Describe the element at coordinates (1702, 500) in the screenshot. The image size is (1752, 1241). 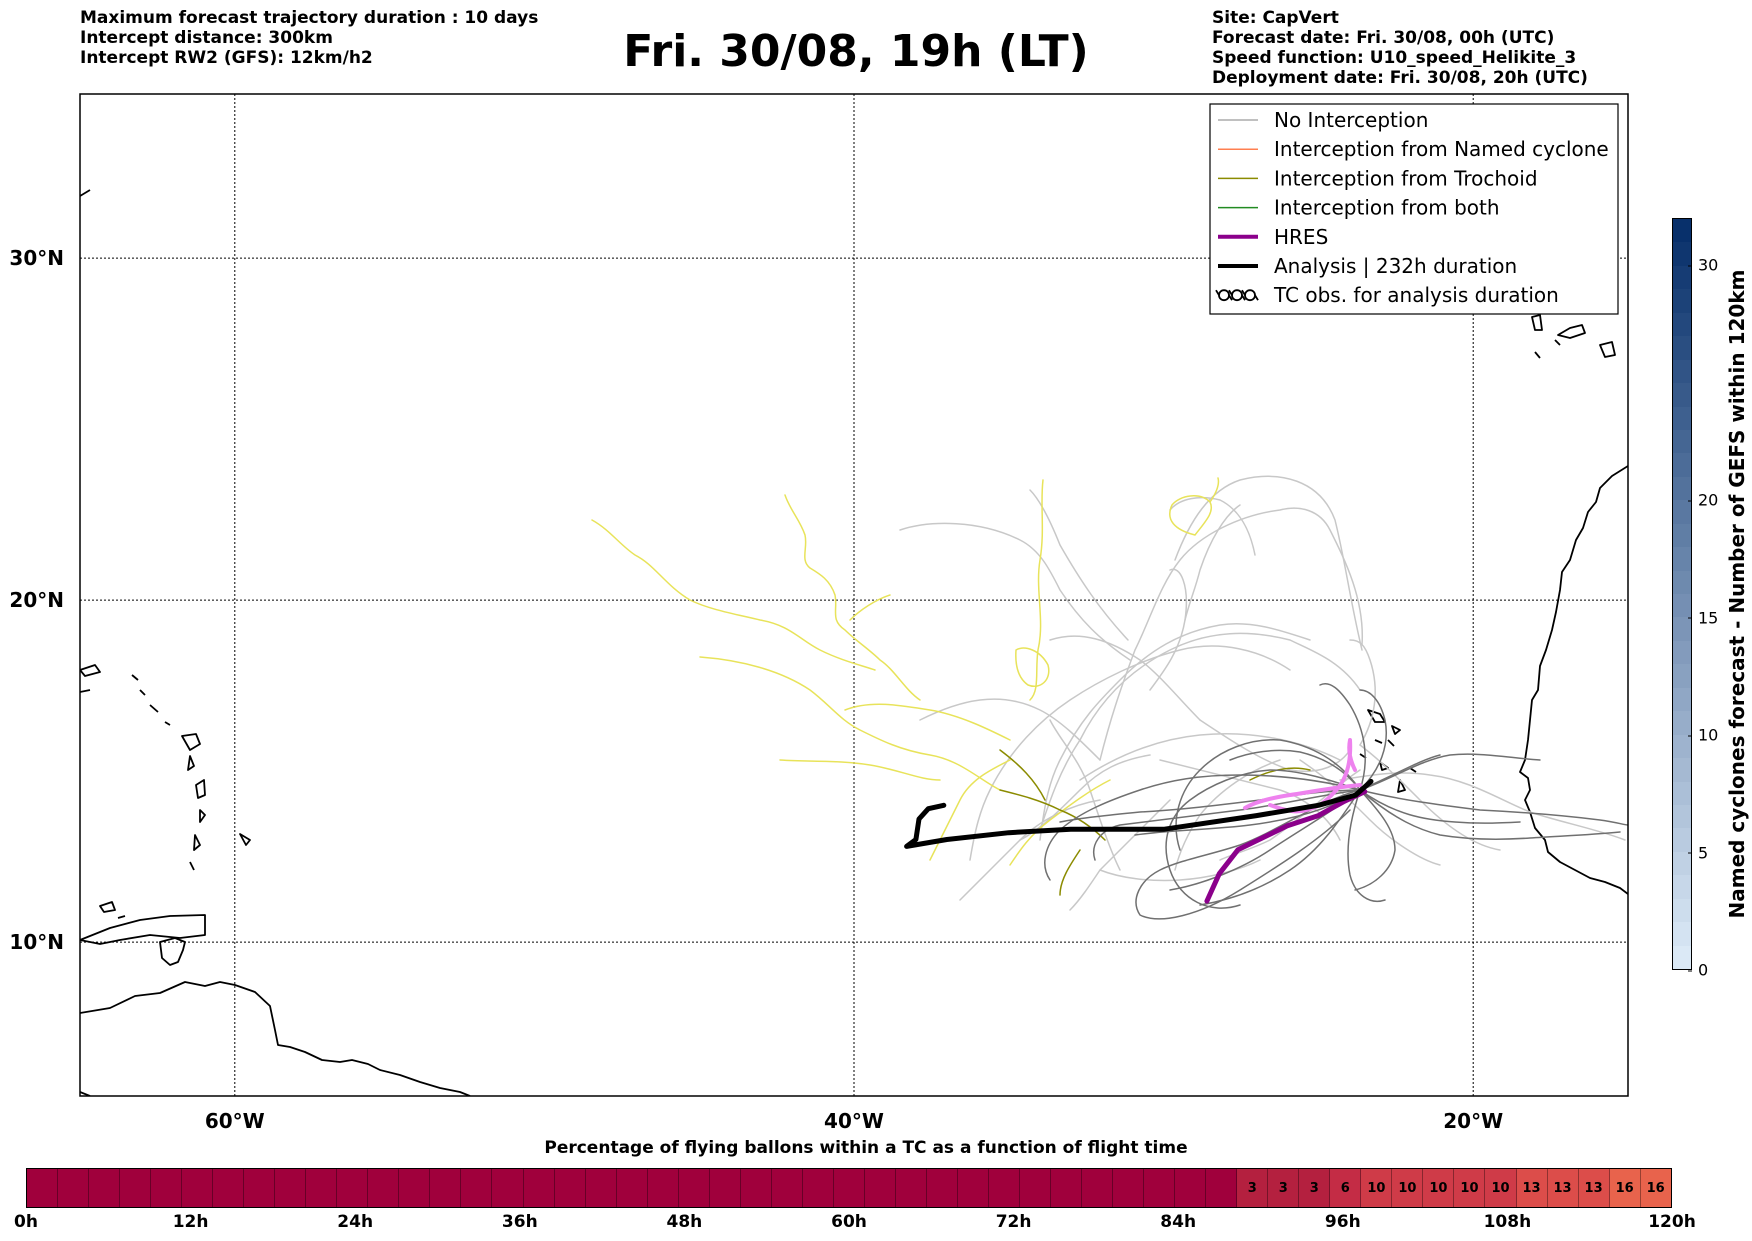
I see `colorbar-tick-label: 20` at that location.